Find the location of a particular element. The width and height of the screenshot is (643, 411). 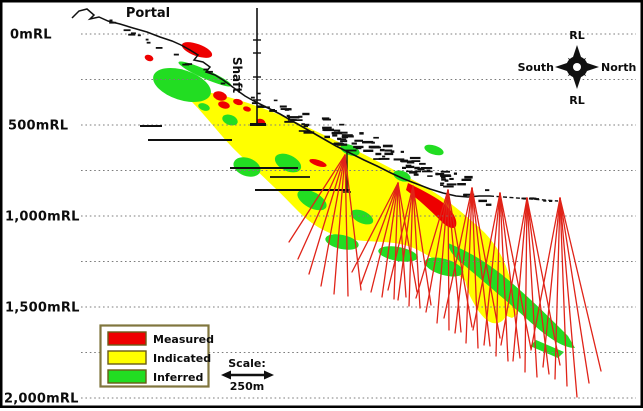

inferred-deep-zone is located at coordinates (511, 295).